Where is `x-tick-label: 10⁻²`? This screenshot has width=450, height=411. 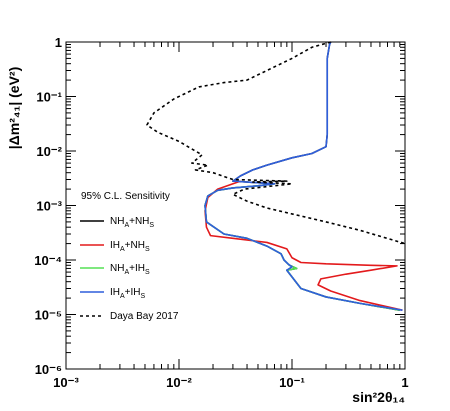 x-tick-label: 10⁻² is located at coordinates (179, 382).